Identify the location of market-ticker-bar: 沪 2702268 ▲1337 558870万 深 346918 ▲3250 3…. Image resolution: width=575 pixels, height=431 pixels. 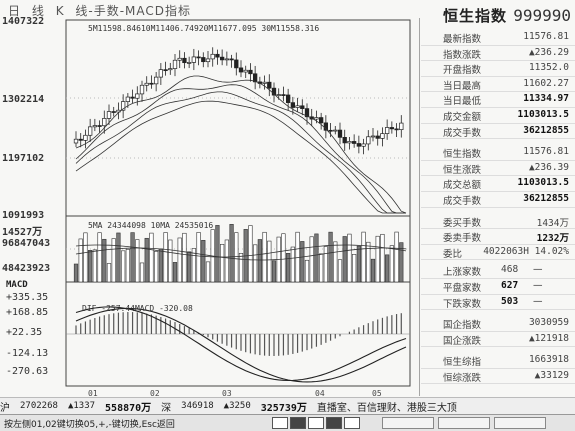
(287, 405).